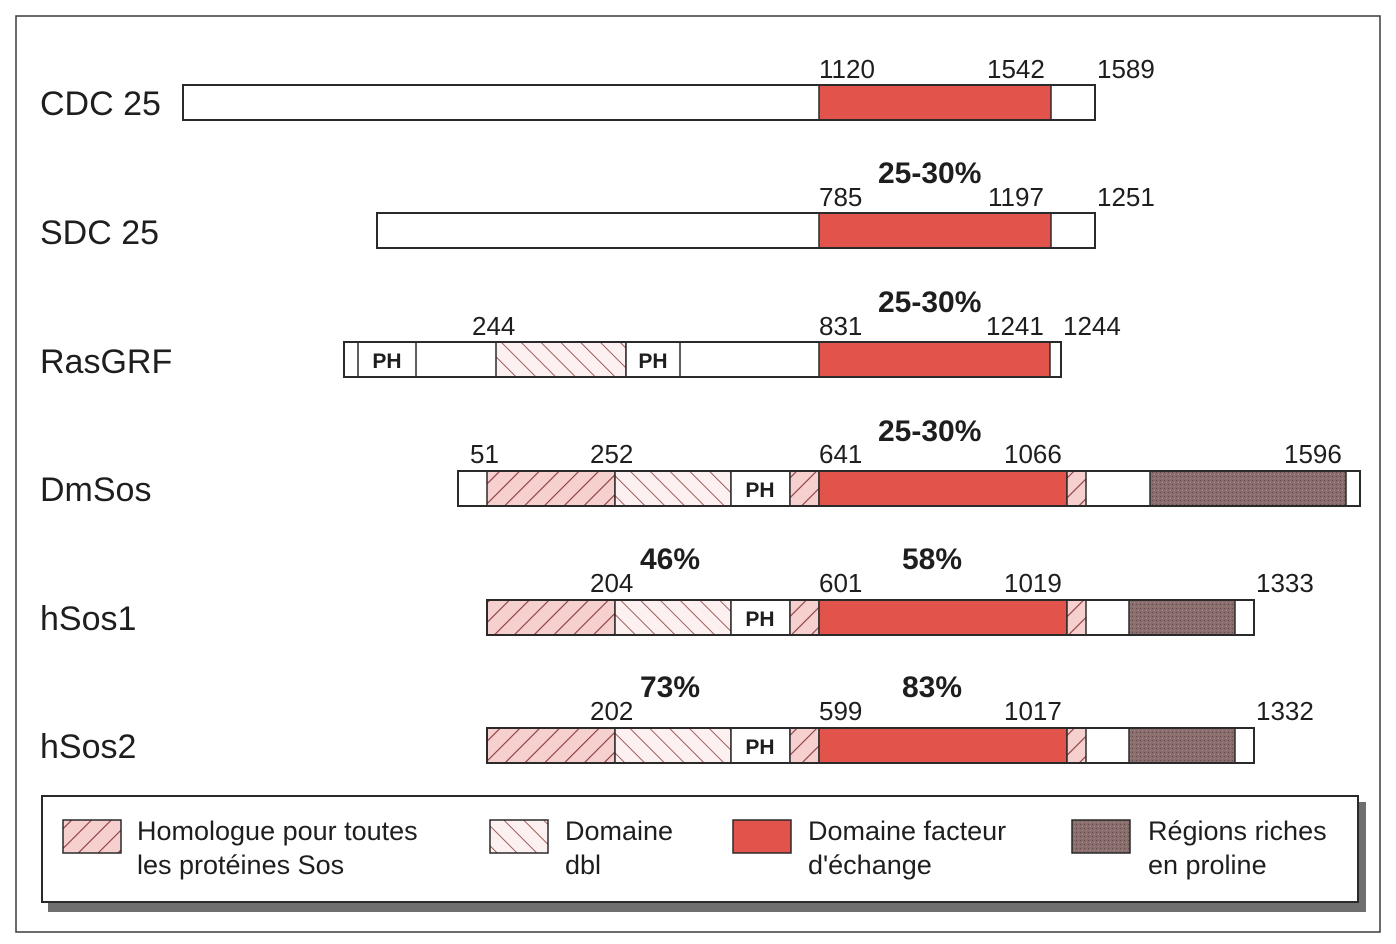  What do you see at coordinates (611, 454) in the screenshot?
I see `position-label: 252` at bounding box center [611, 454].